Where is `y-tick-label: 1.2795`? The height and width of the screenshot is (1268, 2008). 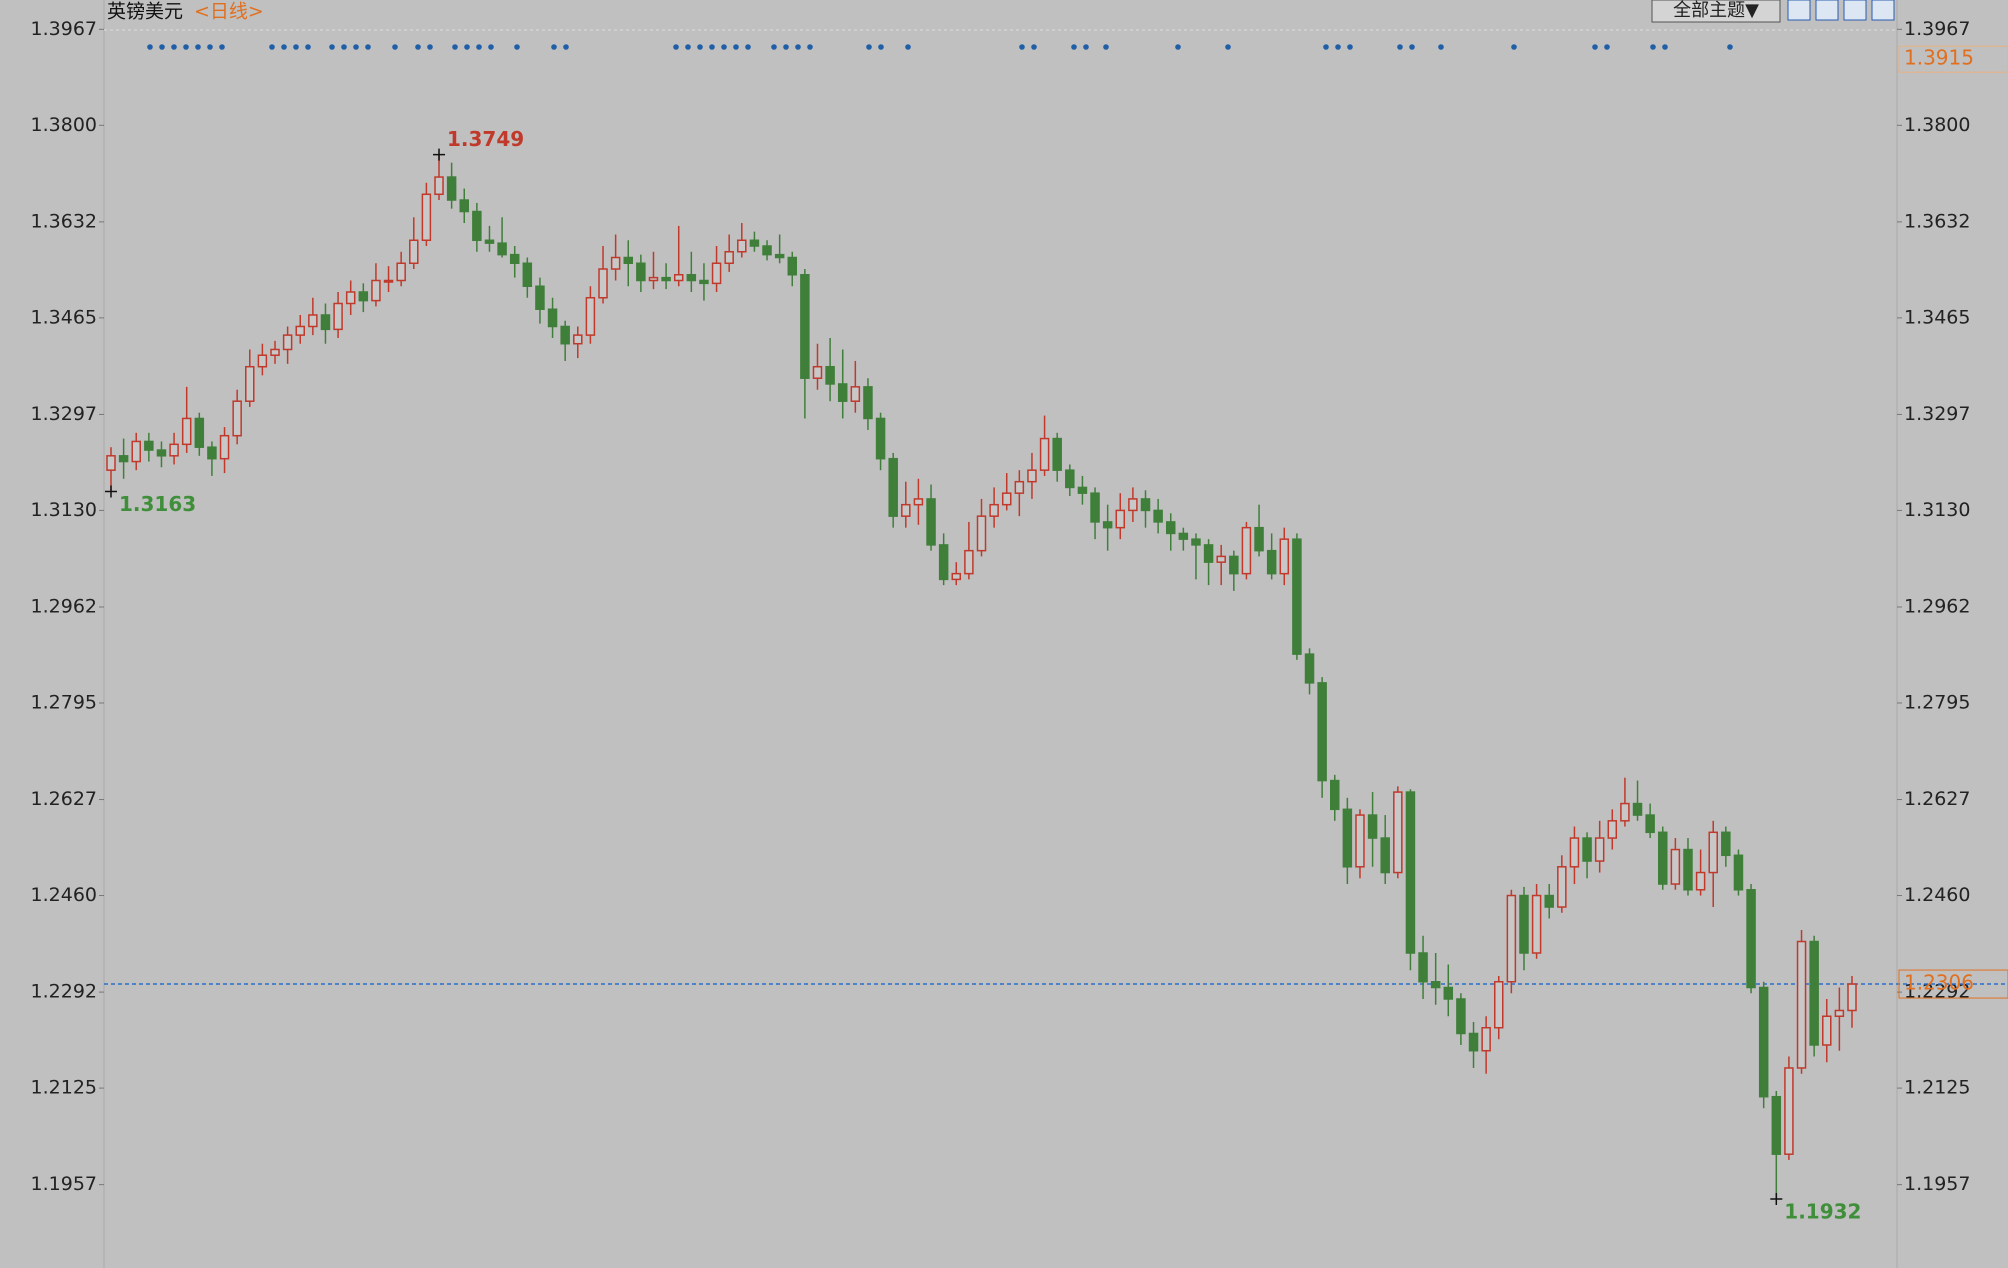
y-tick-label: 1.2795 is located at coordinates (64, 702).